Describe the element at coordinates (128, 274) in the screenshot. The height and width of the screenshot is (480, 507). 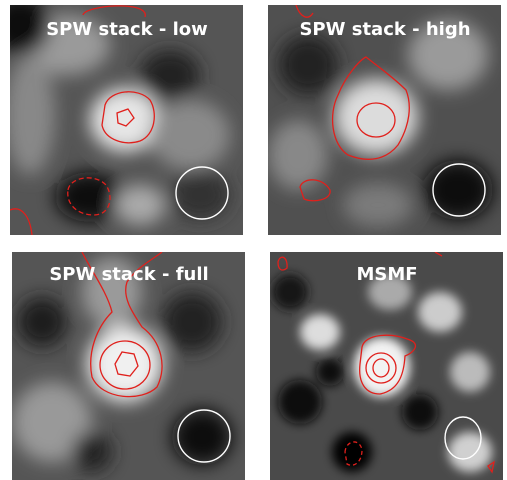
I see `panel-title: SPW stack - full` at that location.